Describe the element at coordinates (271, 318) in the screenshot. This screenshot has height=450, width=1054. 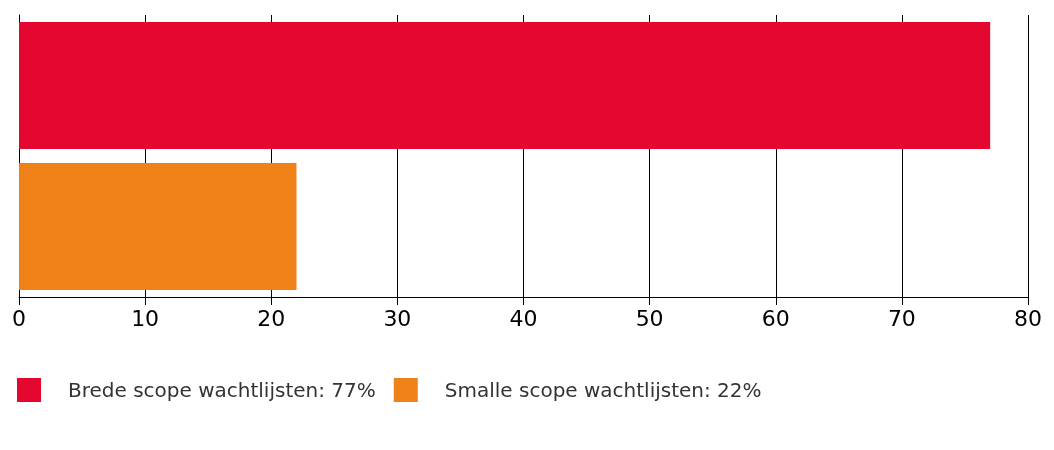
I see `x-tick-label: 20` at that location.